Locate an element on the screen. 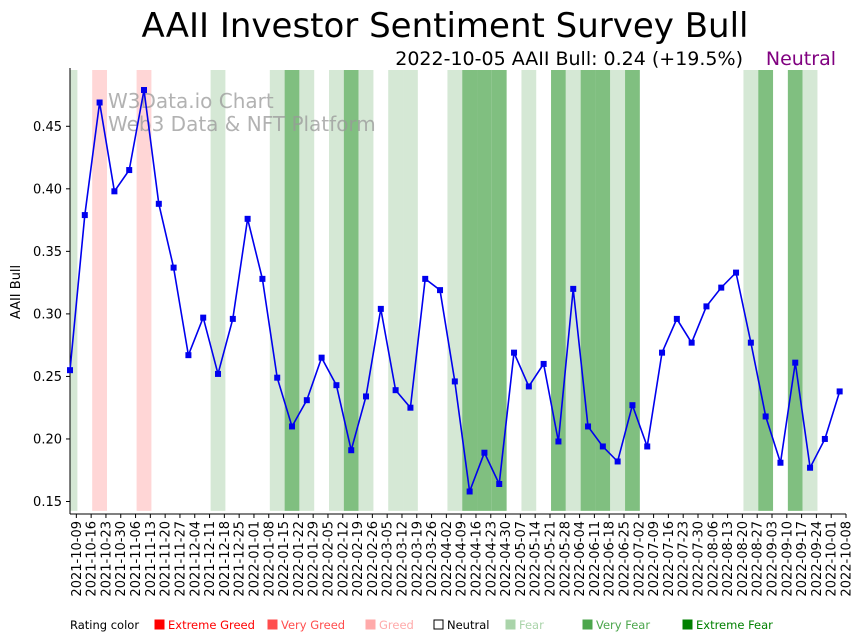 The image size is (862, 641). x-tick-label: 2022-01-15 is located at coordinates (284, 559).